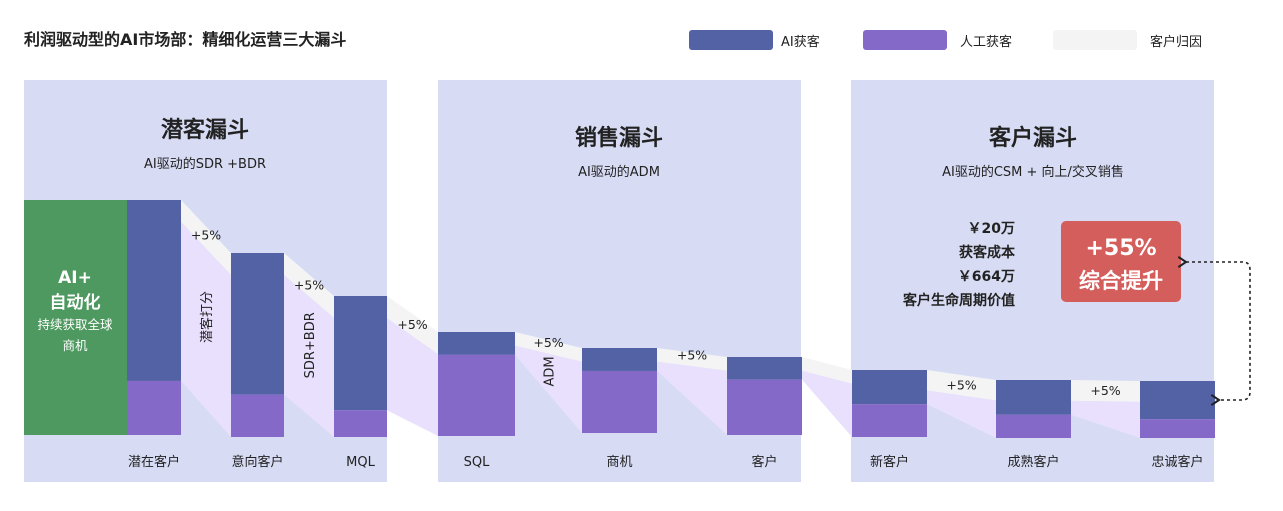 The width and height of the screenshot is (1283, 511). What do you see at coordinates (75, 345) in the screenshot?
I see `ai-block-line4: 商机` at bounding box center [75, 345].